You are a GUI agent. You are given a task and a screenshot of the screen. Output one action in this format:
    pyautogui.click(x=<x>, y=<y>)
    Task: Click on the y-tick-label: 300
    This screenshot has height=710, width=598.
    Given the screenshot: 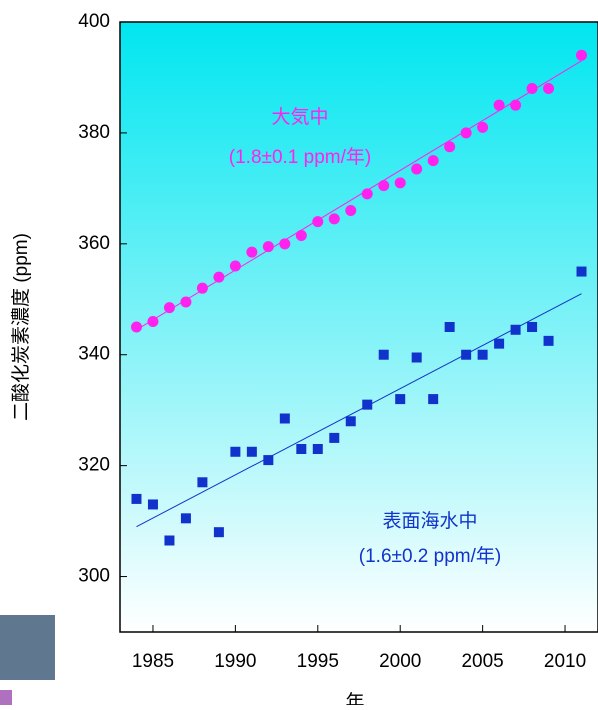 What is the action you would take?
    pyautogui.click(x=94, y=576)
    